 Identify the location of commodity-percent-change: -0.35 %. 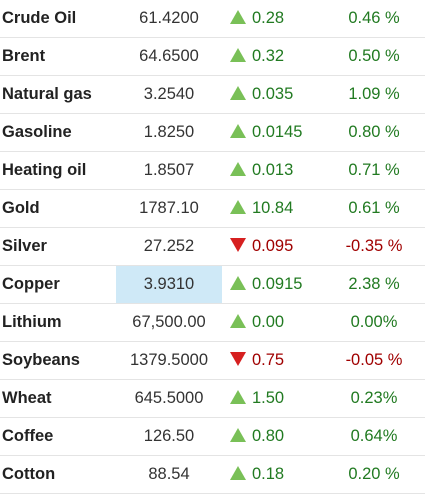
(374, 246).